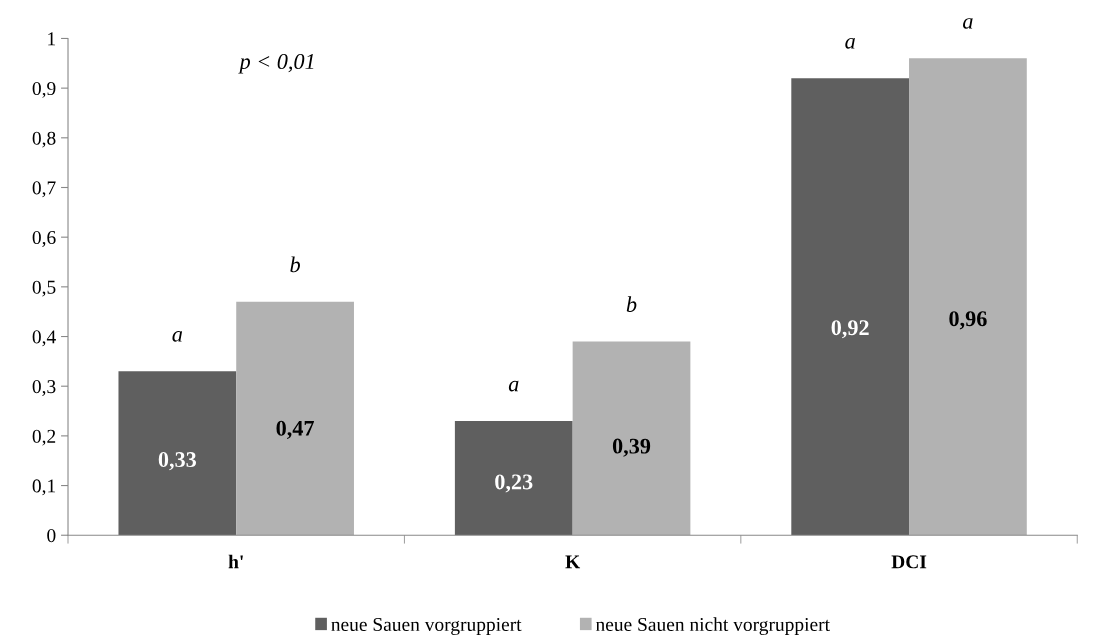 The height and width of the screenshot is (641, 1097). What do you see at coordinates (177, 461) in the screenshot?
I see `data-label: 0,33` at bounding box center [177, 461].